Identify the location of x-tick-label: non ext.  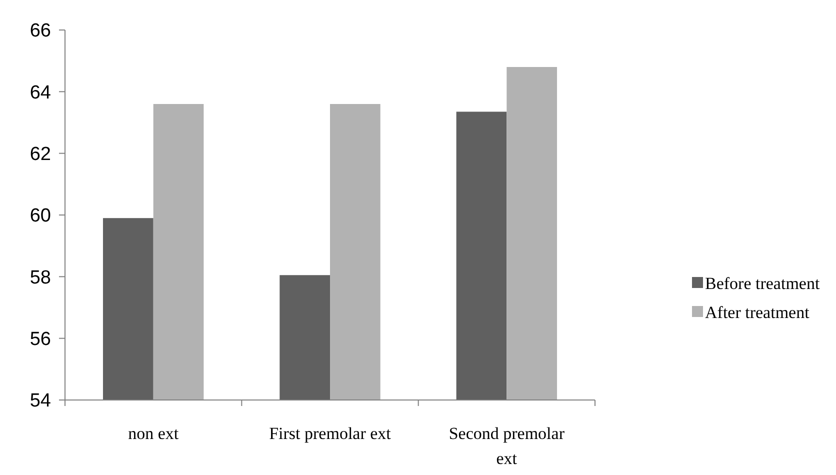
(153, 433).